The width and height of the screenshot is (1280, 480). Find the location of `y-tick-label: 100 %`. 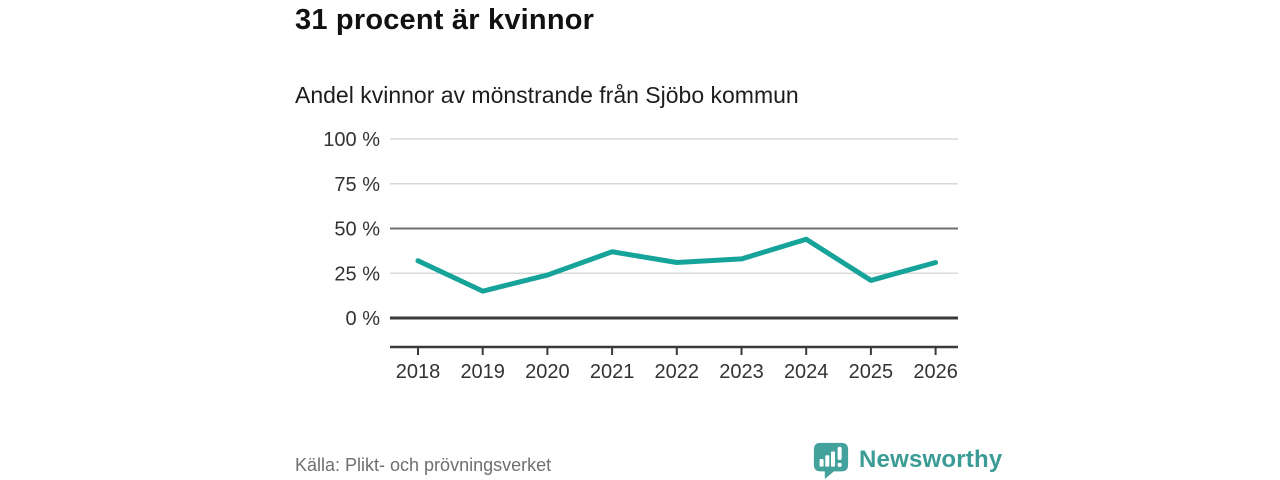

y-tick-label: 100 % is located at coordinates (351, 140).